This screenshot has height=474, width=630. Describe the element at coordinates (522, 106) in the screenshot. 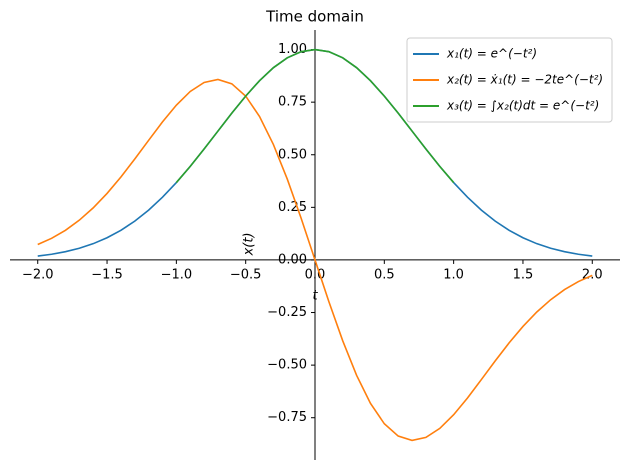

I see `legend-label: x₃(t) = ∫x₂(t)dt = e^(−t²)` at that location.